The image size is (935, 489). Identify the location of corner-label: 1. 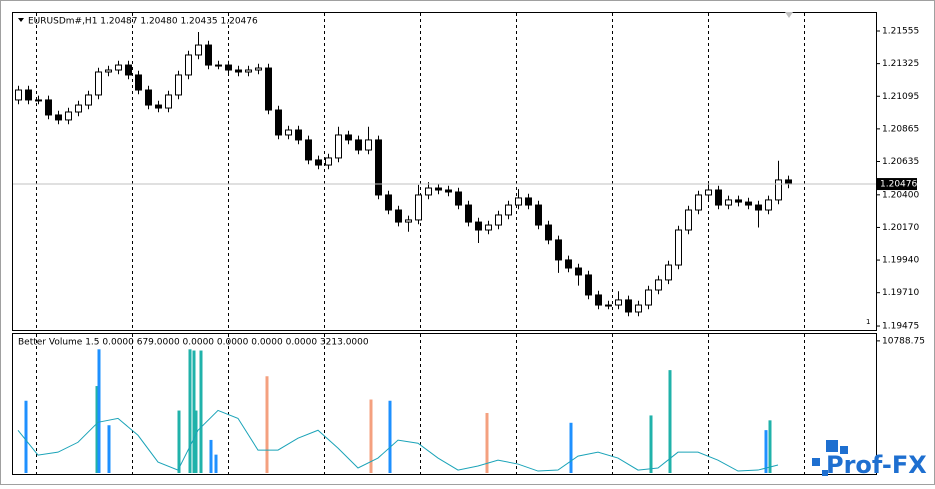
(868, 322).